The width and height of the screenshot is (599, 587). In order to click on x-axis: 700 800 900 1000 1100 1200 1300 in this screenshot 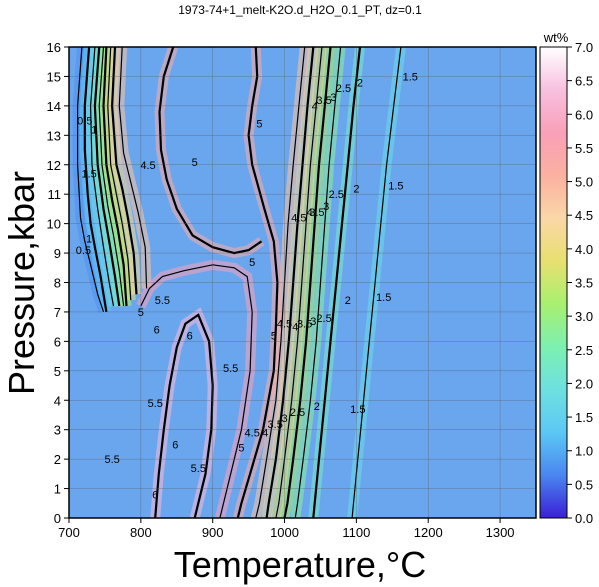, I will do `click(286, 529)`.